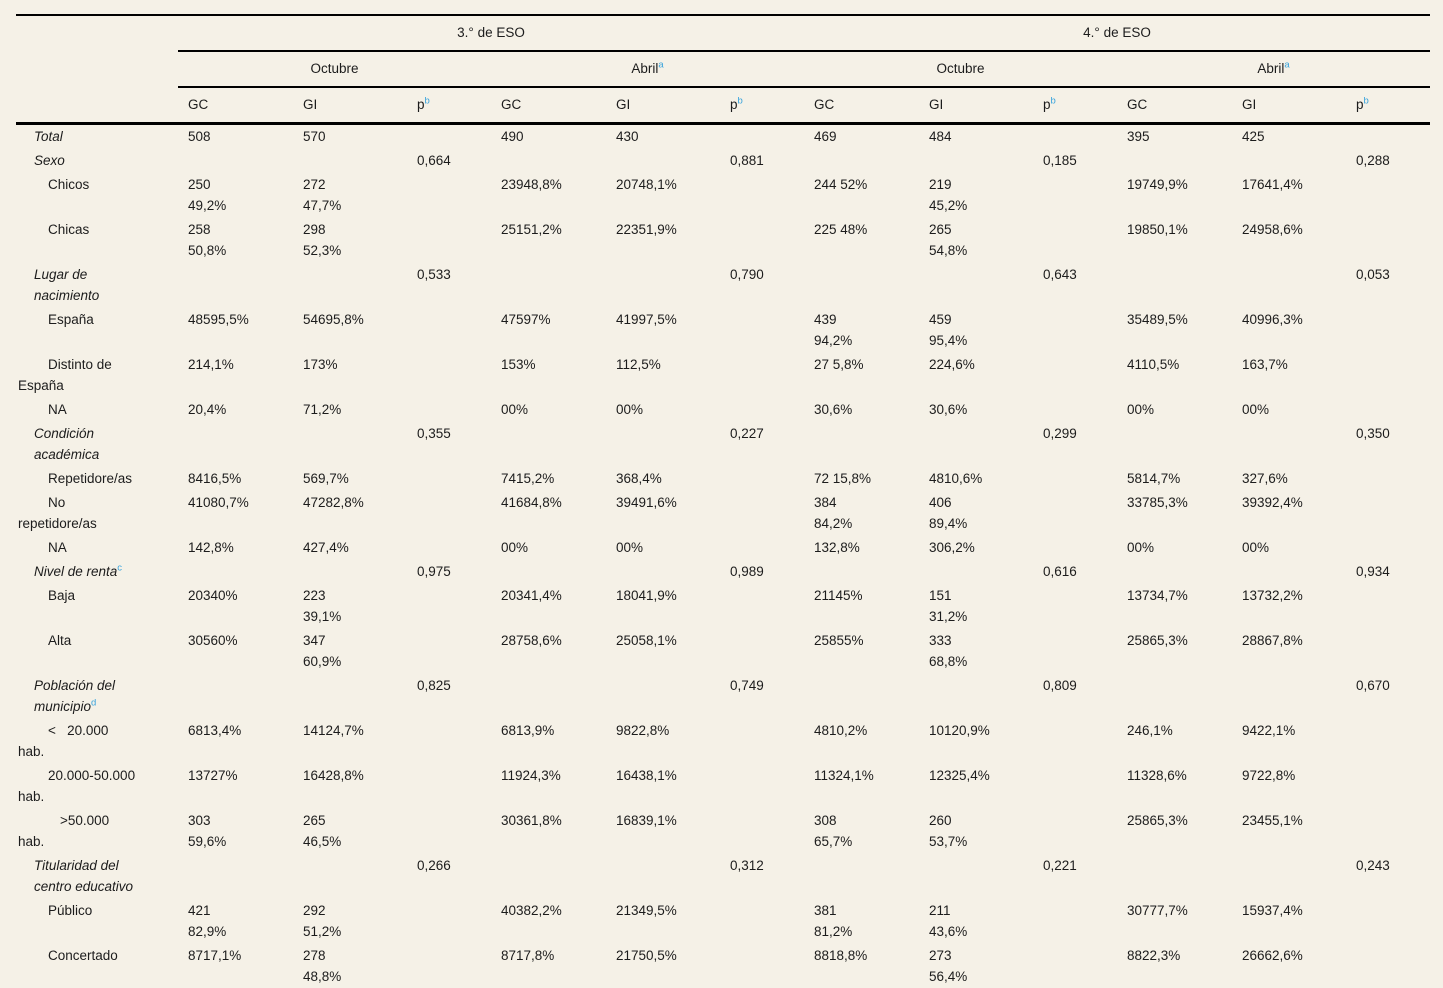  Describe the element at coordinates (1272, 640) in the screenshot. I see `data-cell: 28867,8%` at that location.